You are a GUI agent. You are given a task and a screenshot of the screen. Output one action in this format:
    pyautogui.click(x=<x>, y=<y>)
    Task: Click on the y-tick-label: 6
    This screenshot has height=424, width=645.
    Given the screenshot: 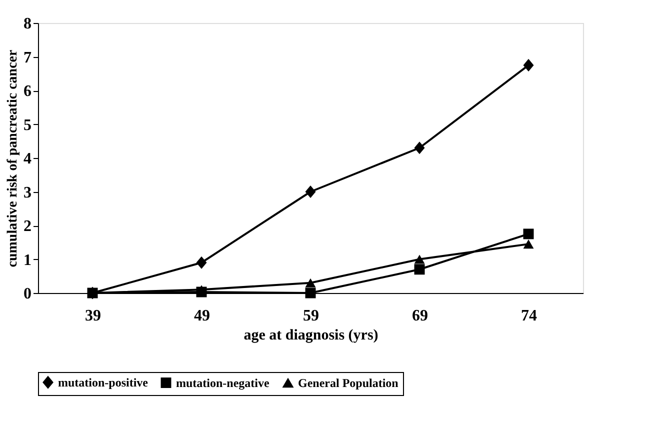 What is the action you would take?
    pyautogui.click(x=28, y=91)
    